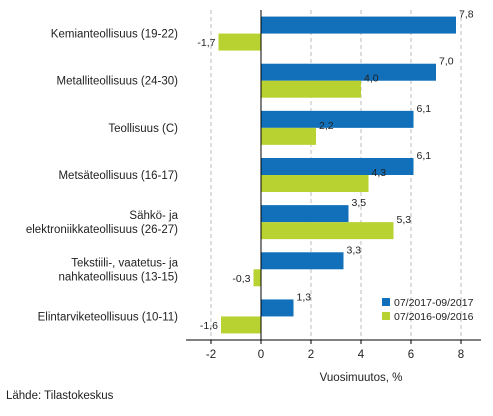  Describe the element at coordinates (241, 279) in the screenshot. I see `data-label-series2-5: -0,3` at that location.